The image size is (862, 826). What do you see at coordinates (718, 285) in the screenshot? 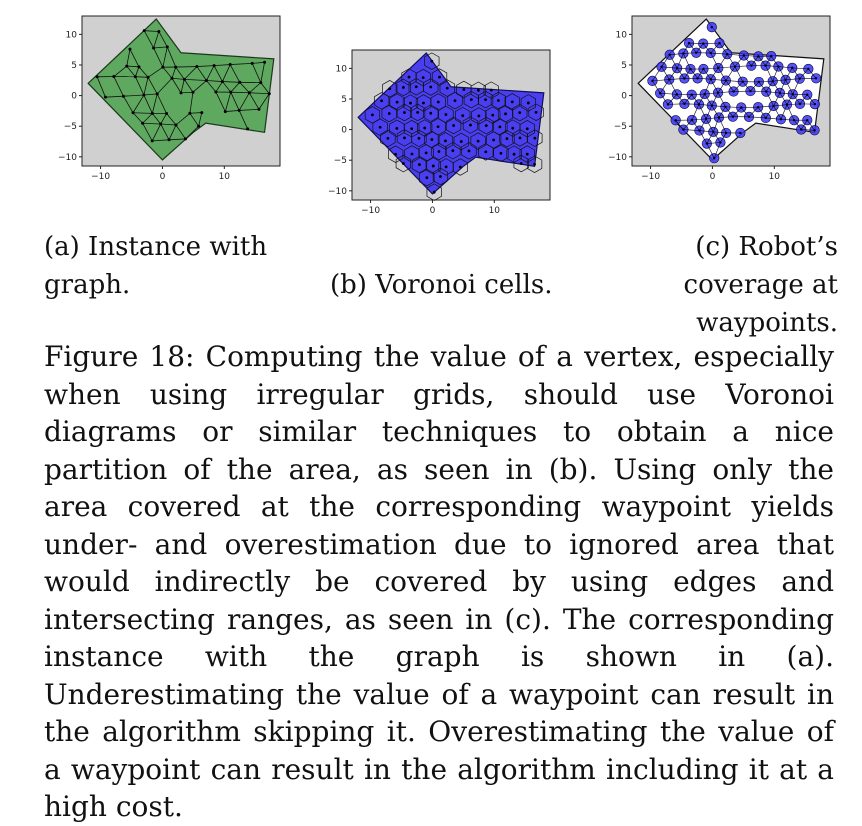
I see `subcaption-c: (c) Robot’s coverage at waypoints.` at bounding box center [718, 285].